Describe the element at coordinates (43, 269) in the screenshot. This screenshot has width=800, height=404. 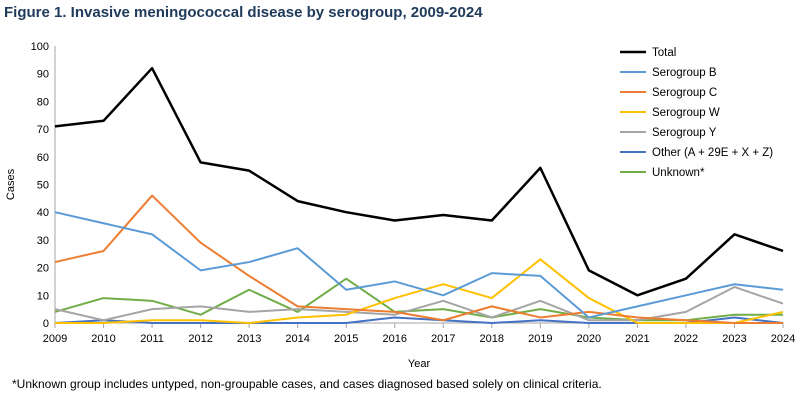
I see `y-tick-label: 20` at that location.